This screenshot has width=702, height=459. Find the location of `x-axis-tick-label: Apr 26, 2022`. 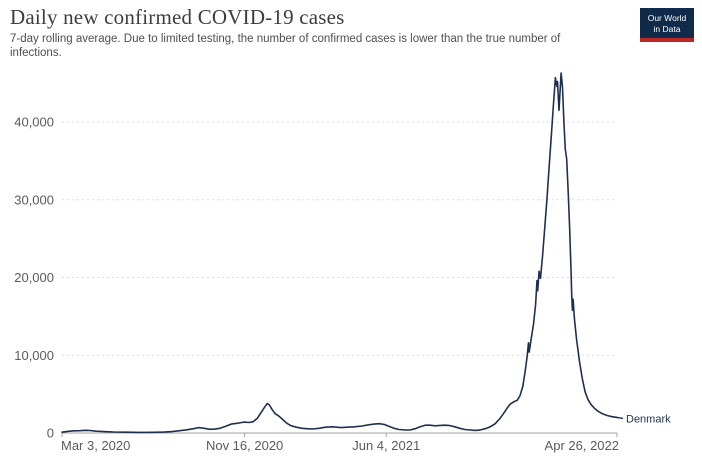

x-axis-tick-label: Apr 26, 2022 is located at coordinates (582, 445).